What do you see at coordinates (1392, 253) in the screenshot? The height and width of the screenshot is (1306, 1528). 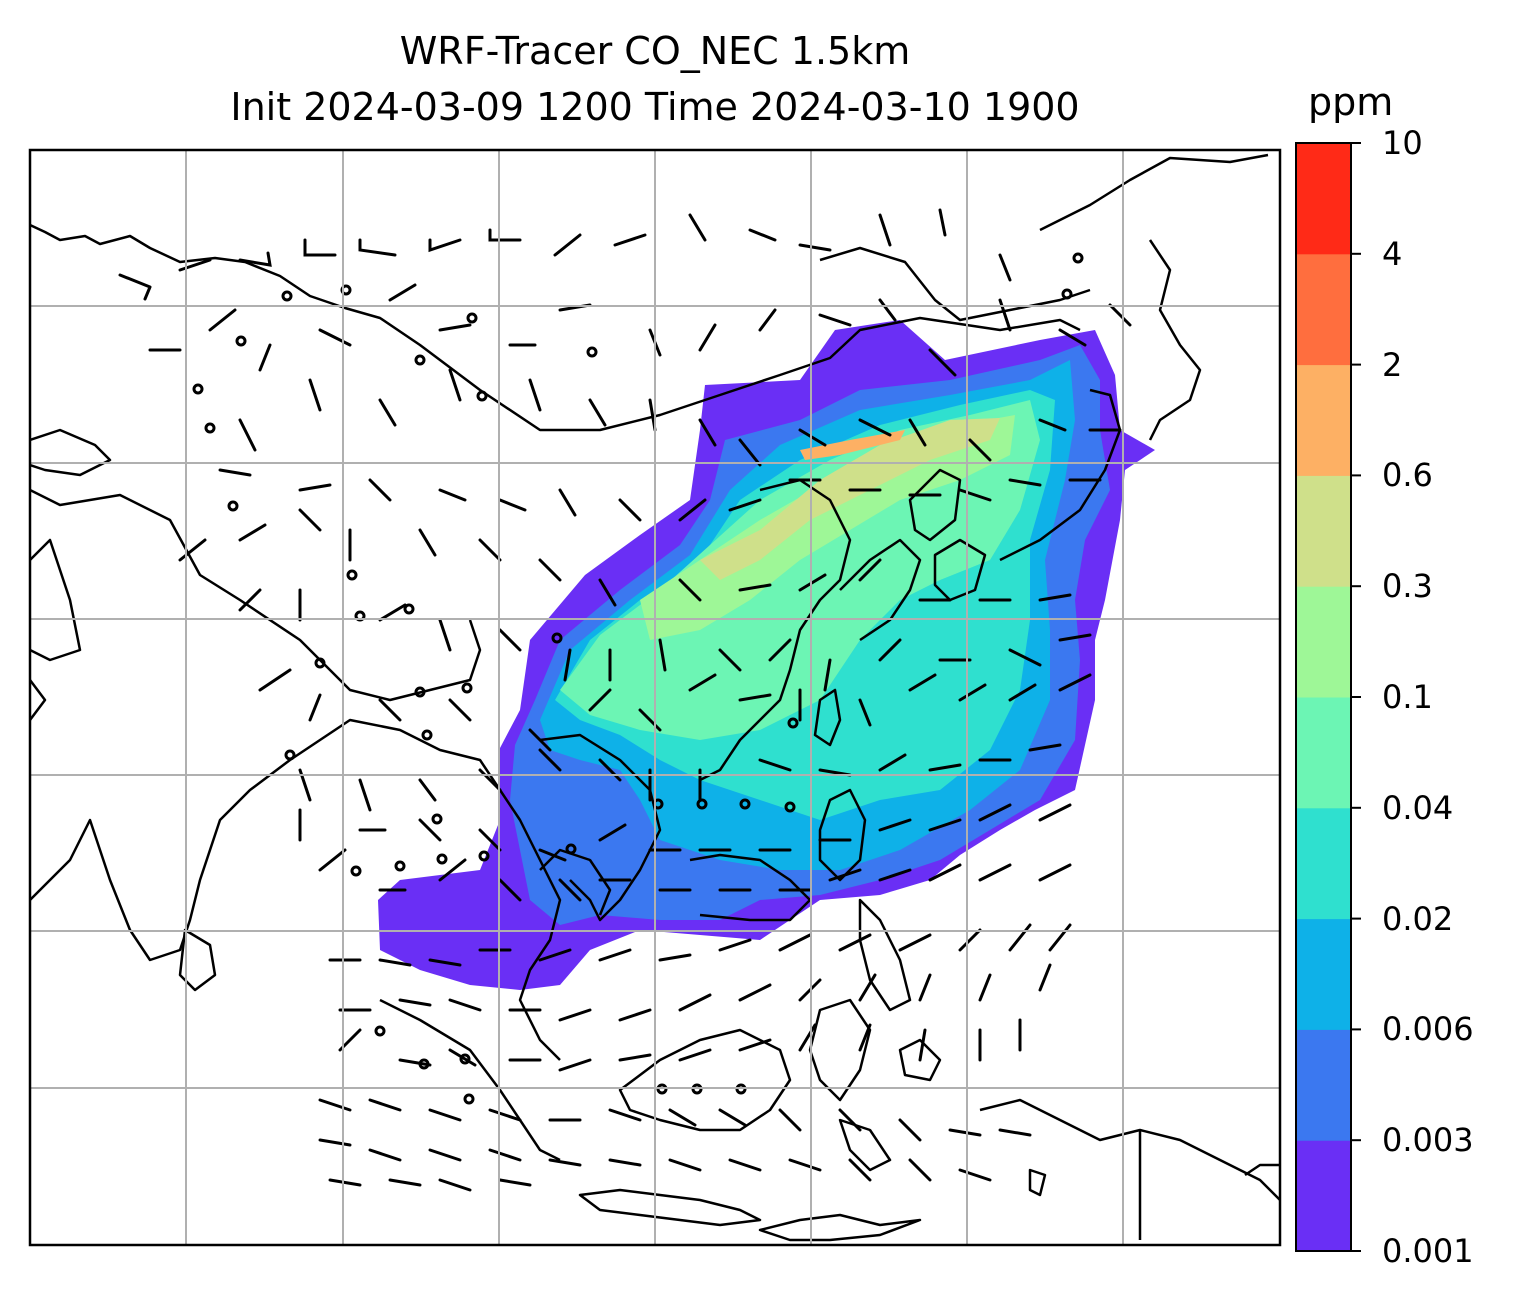 I see `colorbar-tick-label: 4` at bounding box center [1392, 253].